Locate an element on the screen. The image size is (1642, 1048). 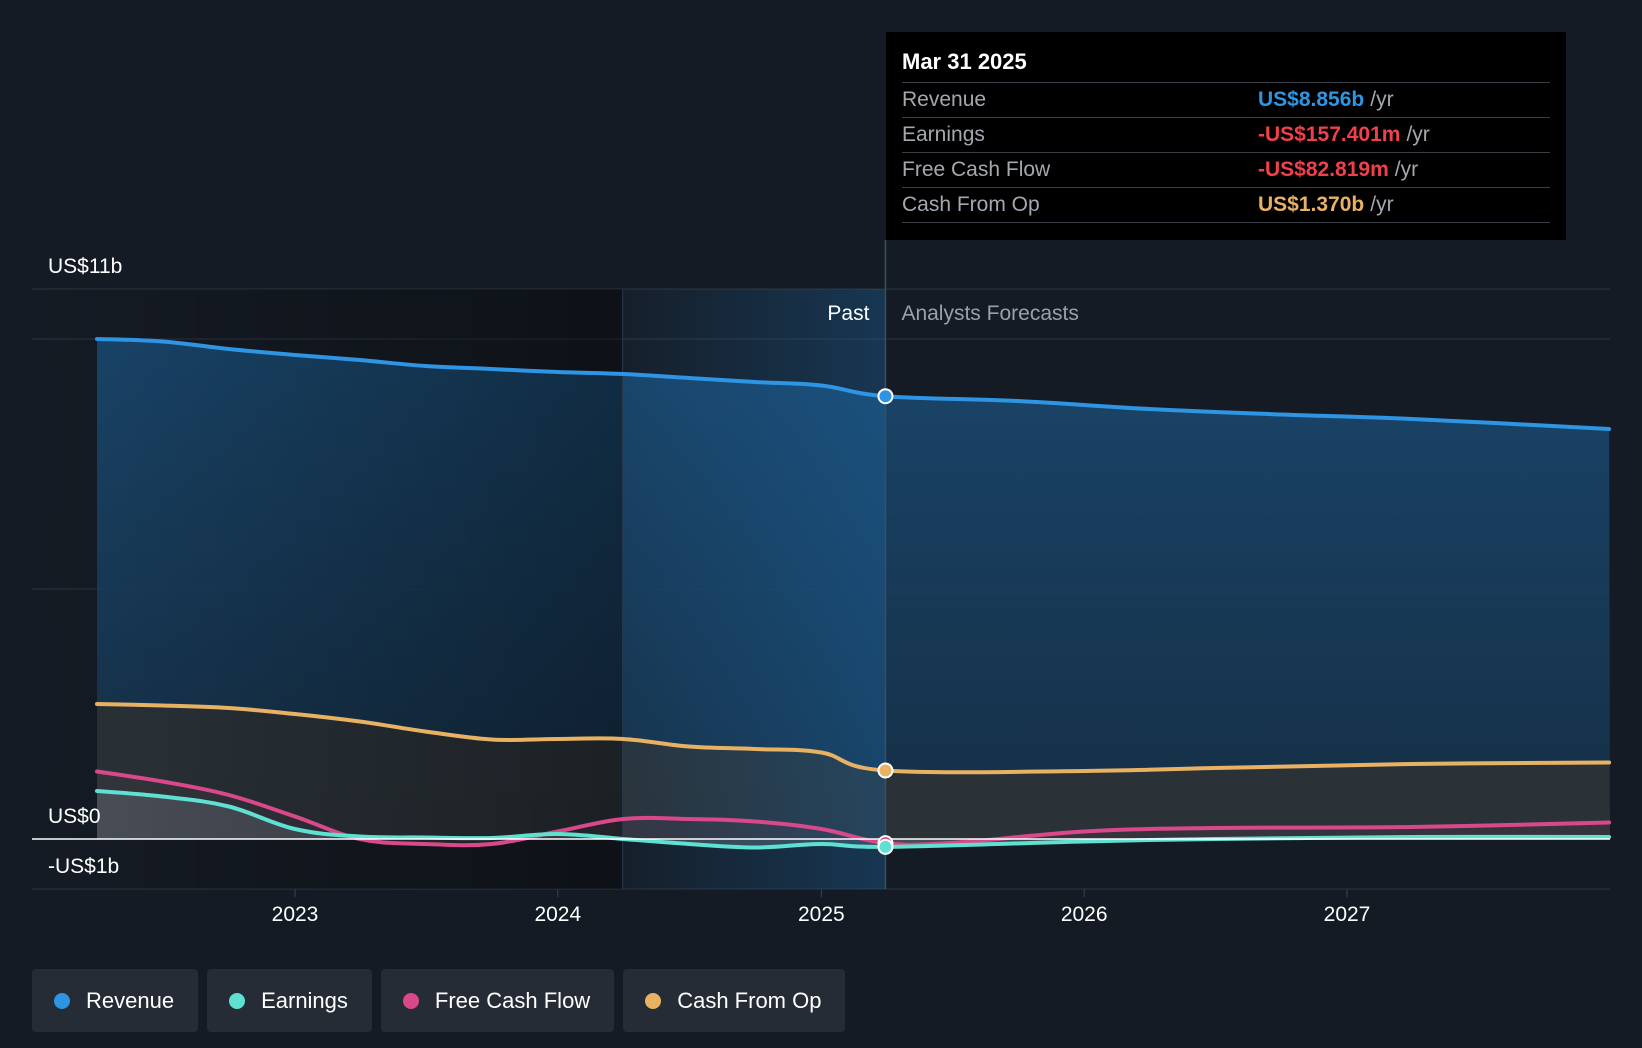
tooltip-value: -US$82.819m is located at coordinates (1323, 169).